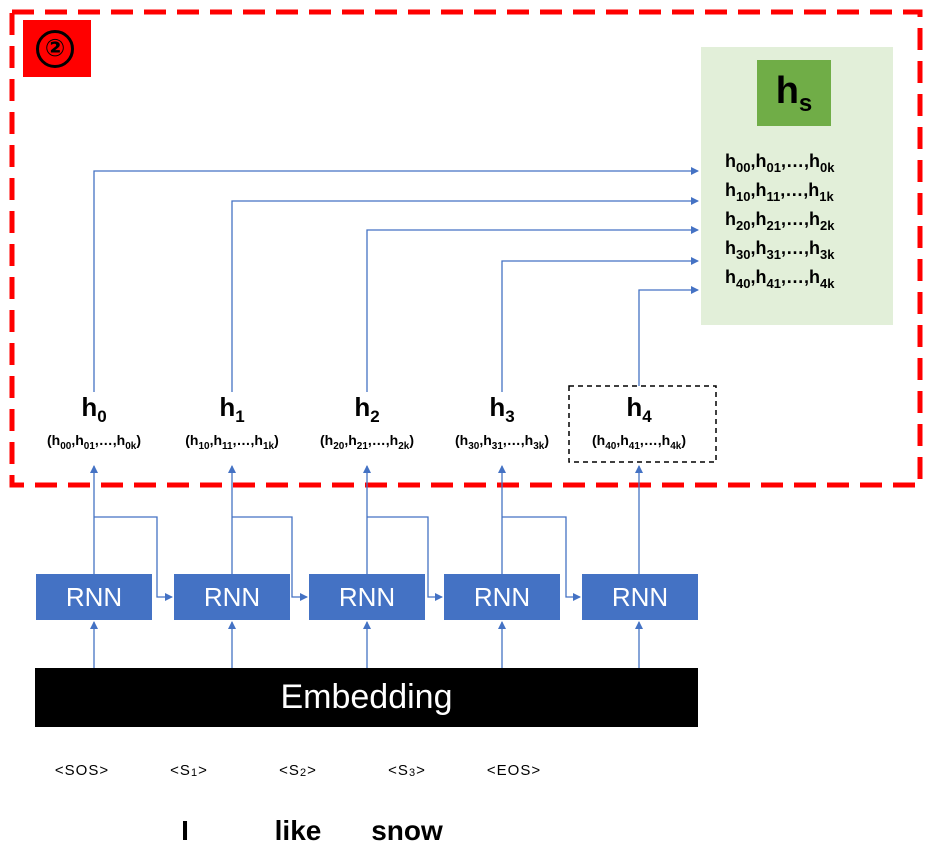 Image resolution: width=937 pixels, height=862 pixels. What do you see at coordinates (730, 248) in the screenshot?
I see `hs-row-3-a-letter: h` at bounding box center [730, 248].